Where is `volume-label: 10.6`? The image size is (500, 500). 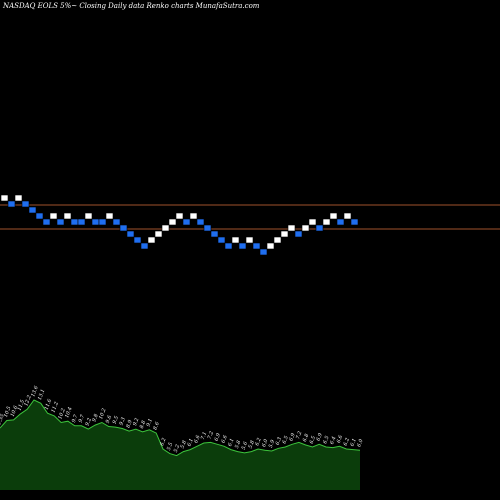 volume-label: 10.6 is located at coordinates (15, 410).